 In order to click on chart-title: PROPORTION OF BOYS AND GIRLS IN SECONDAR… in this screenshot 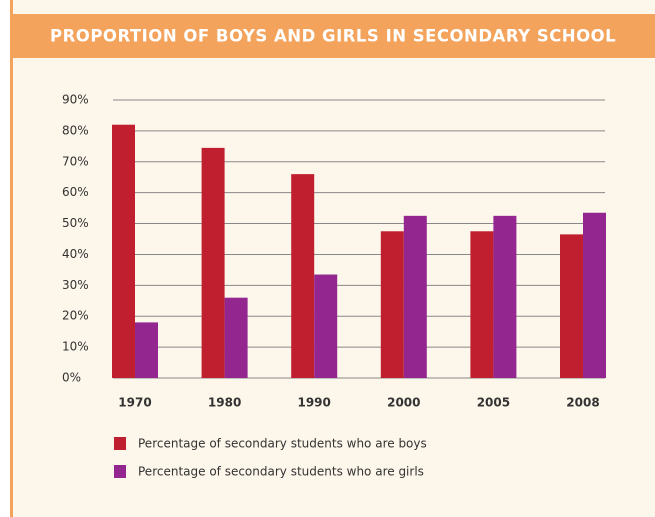, I will do `click(333, 36)`.